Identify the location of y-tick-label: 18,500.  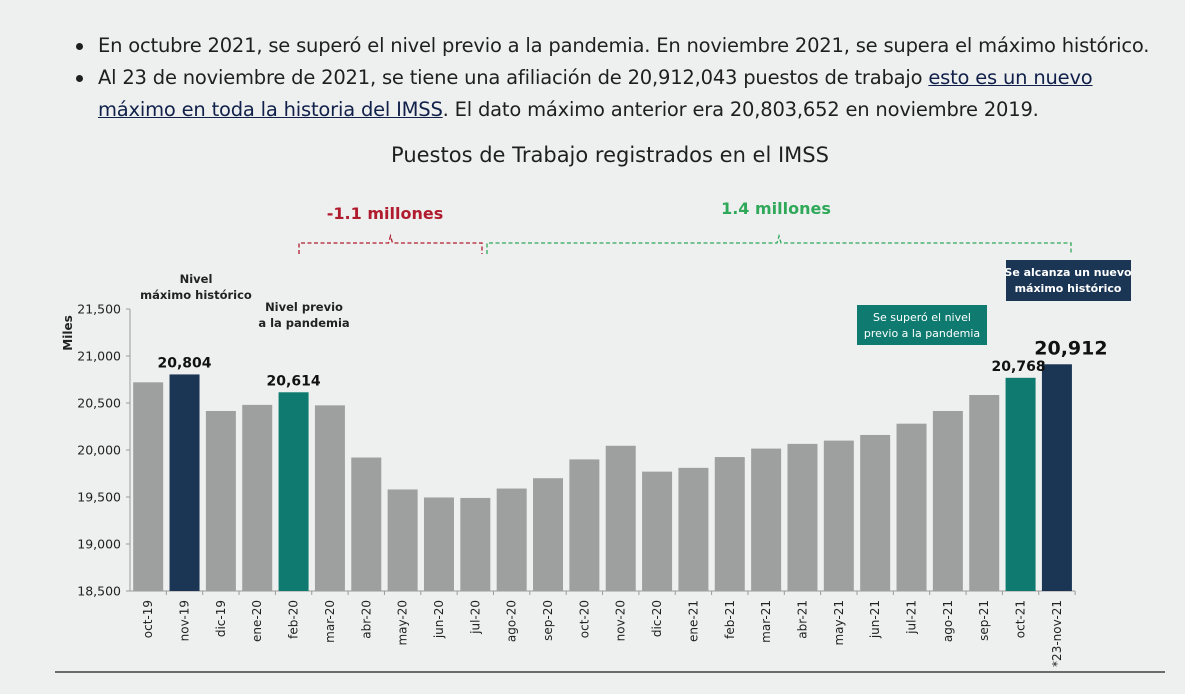
(99, 591).